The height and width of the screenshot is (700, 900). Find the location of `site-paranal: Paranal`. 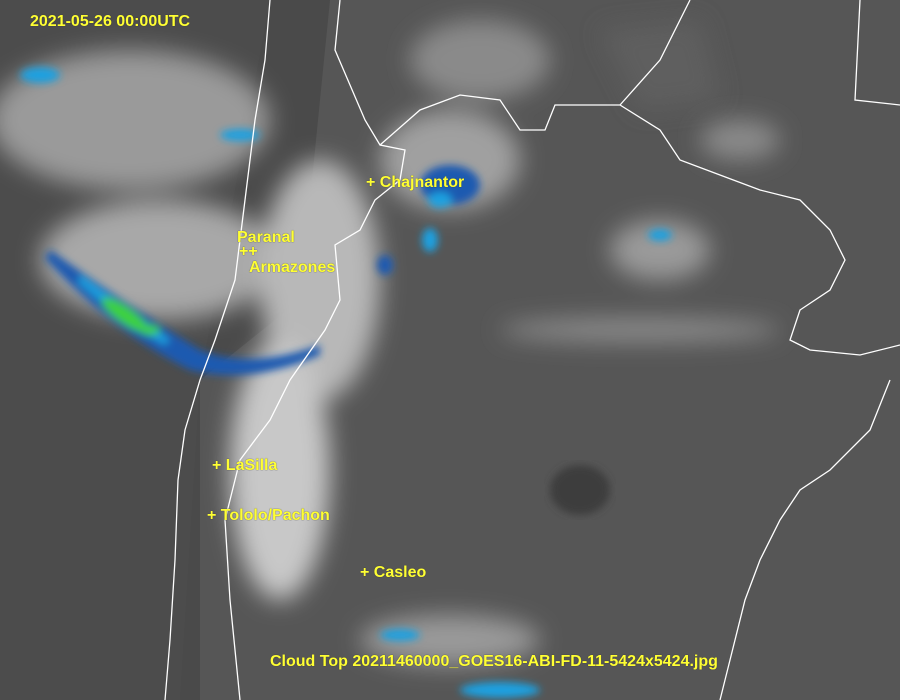

site-paranal: Paranal is located at coordinates (266, 237).